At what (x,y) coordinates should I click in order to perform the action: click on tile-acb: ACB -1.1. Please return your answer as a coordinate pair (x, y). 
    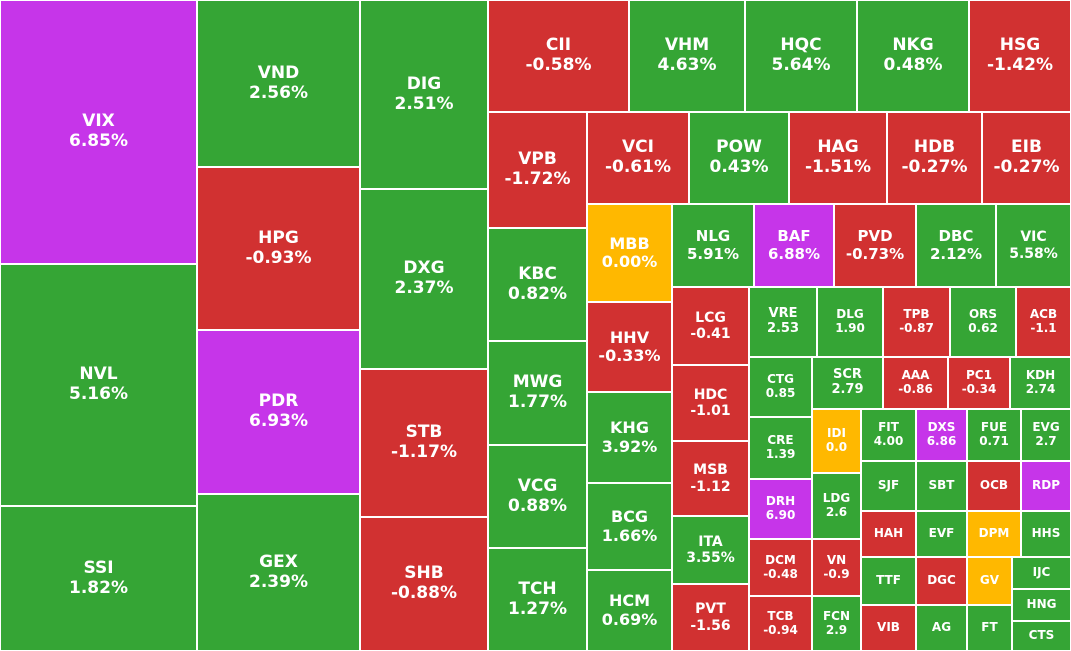
    Looking at the image, I should click on (1043, 322).